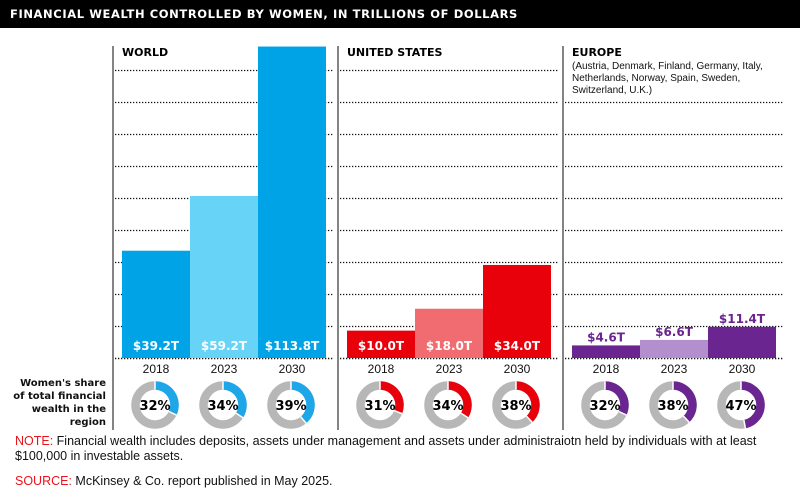  What do you see at coordinates (394, 52) in the screenshot?
I see `panel-title: UNITED STATES` at bounding box center [394, 52].